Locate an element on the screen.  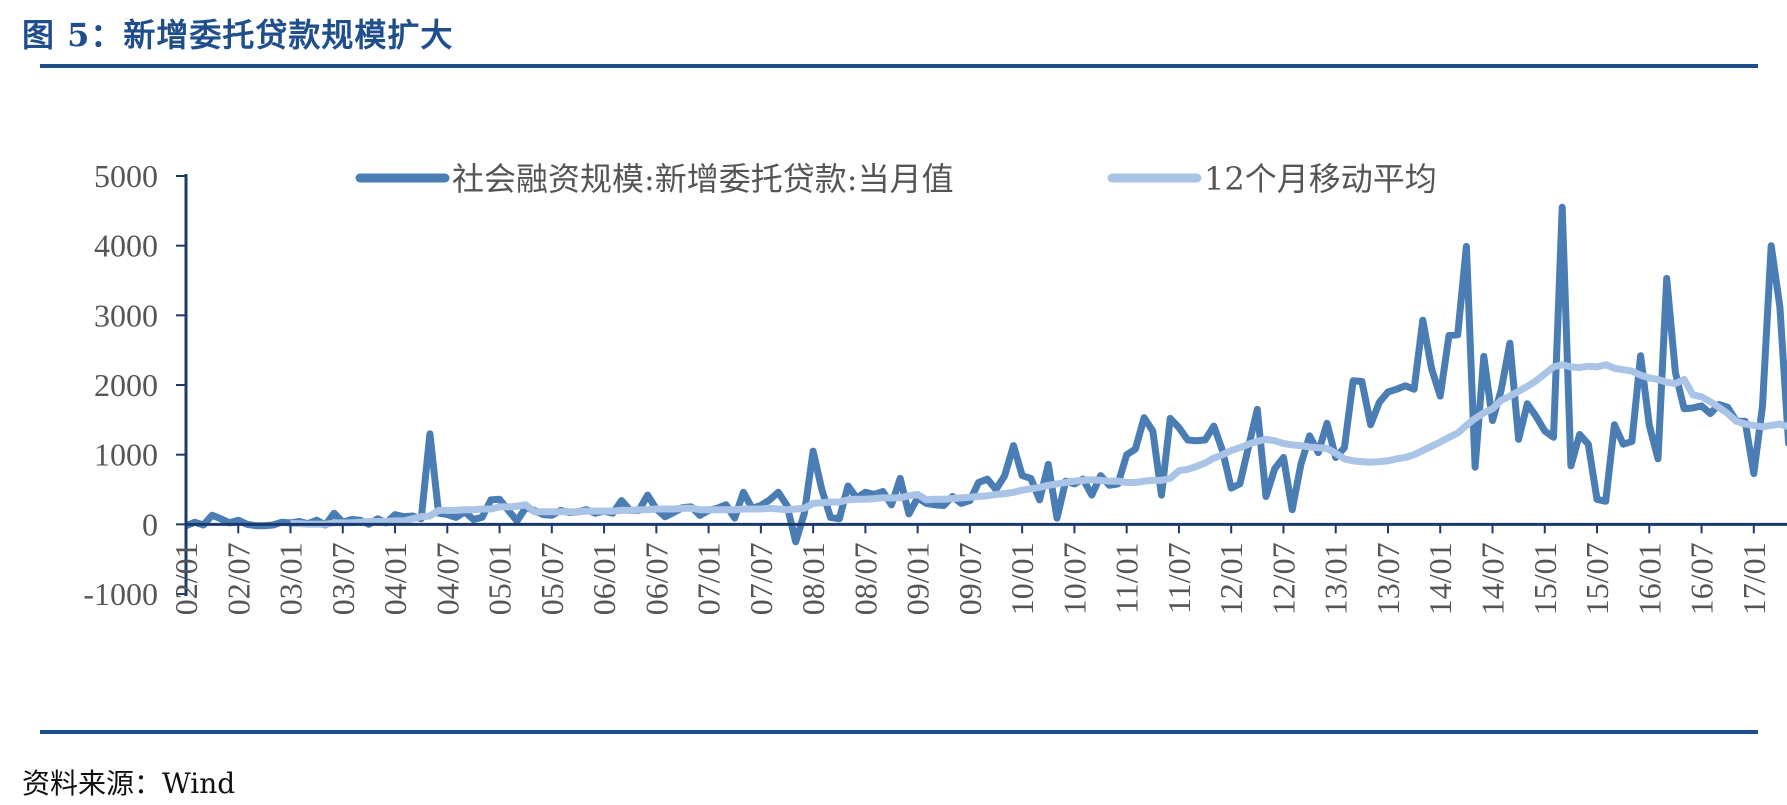
x-tick-label: 16/07 is located at coordinates (1702, 578).